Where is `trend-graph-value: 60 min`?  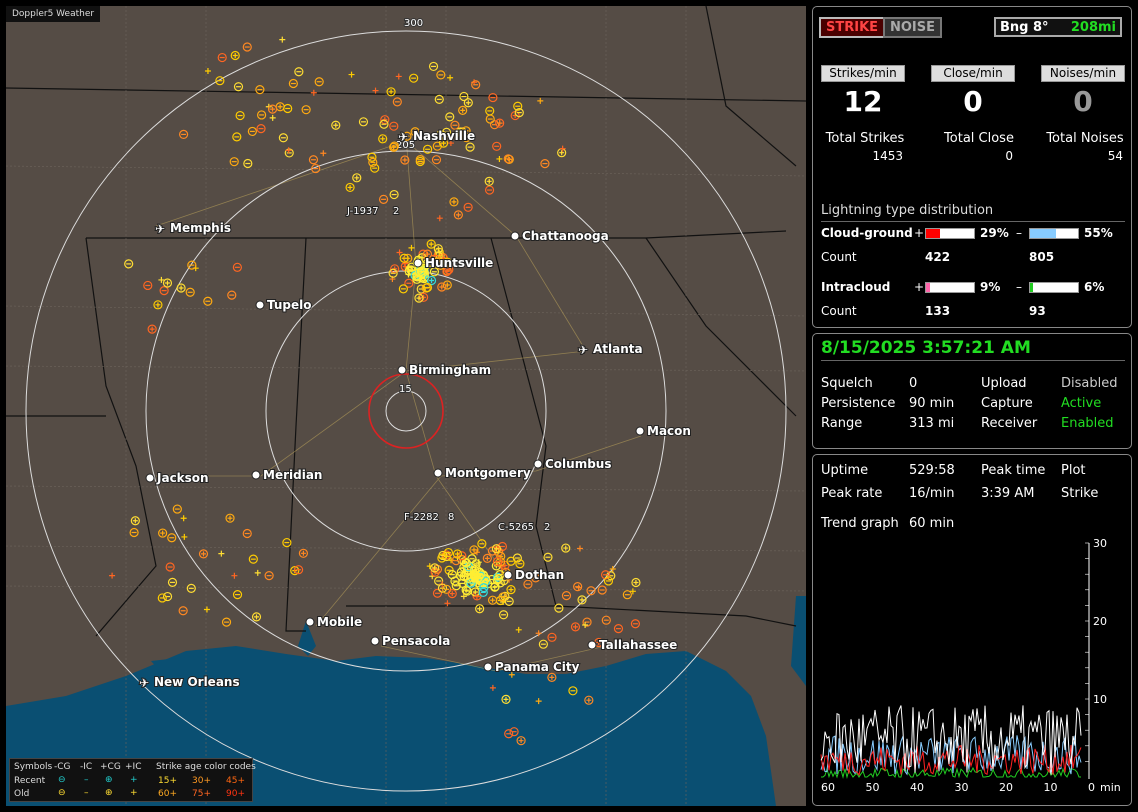 trend-graph-value: 60 min is located at coordinates (932, 523).